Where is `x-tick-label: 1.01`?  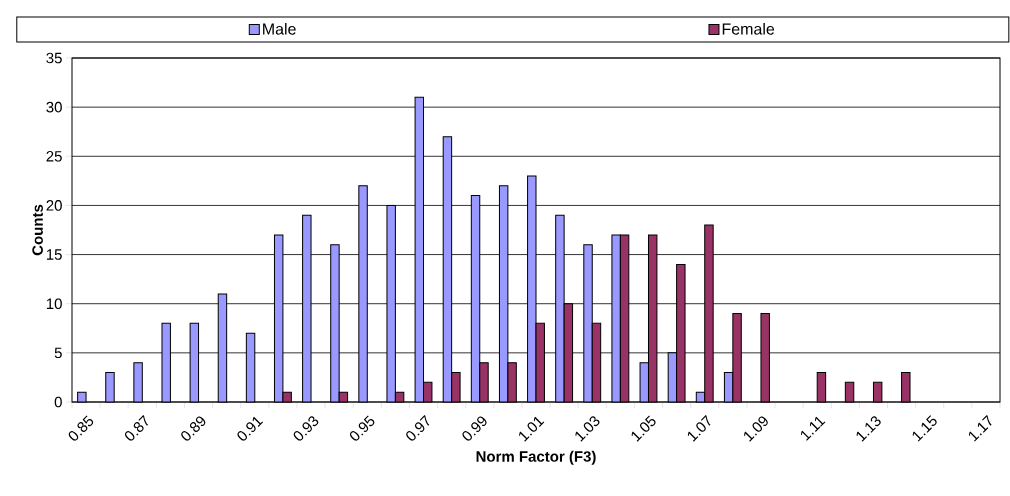 x-tick-label: 1.01 is located at coordinates (532, 429).